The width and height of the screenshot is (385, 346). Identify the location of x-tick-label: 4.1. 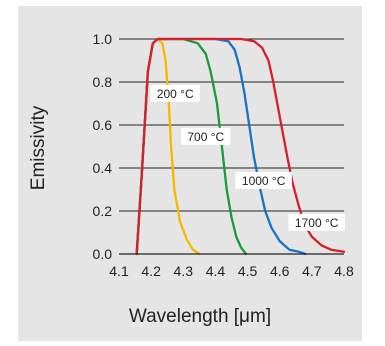
(119, 271).